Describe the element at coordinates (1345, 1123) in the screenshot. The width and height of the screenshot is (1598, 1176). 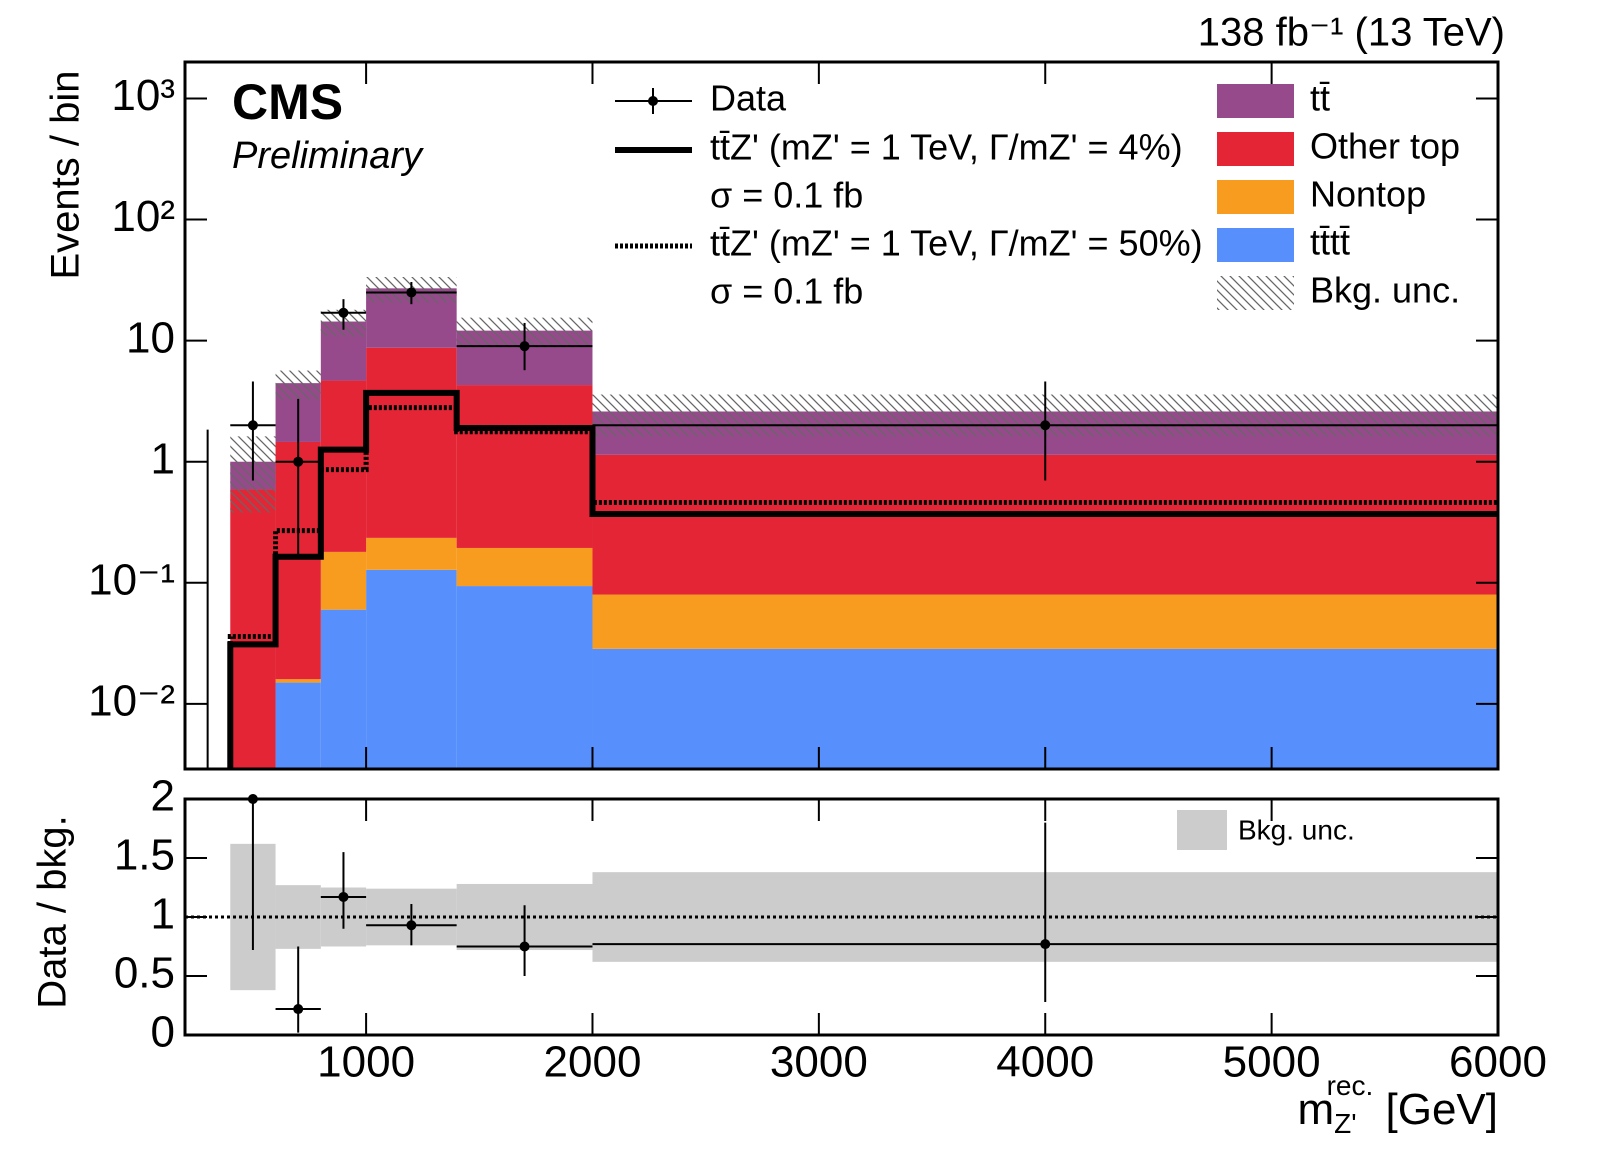
I see `x-title-sub: Z'` at that location.